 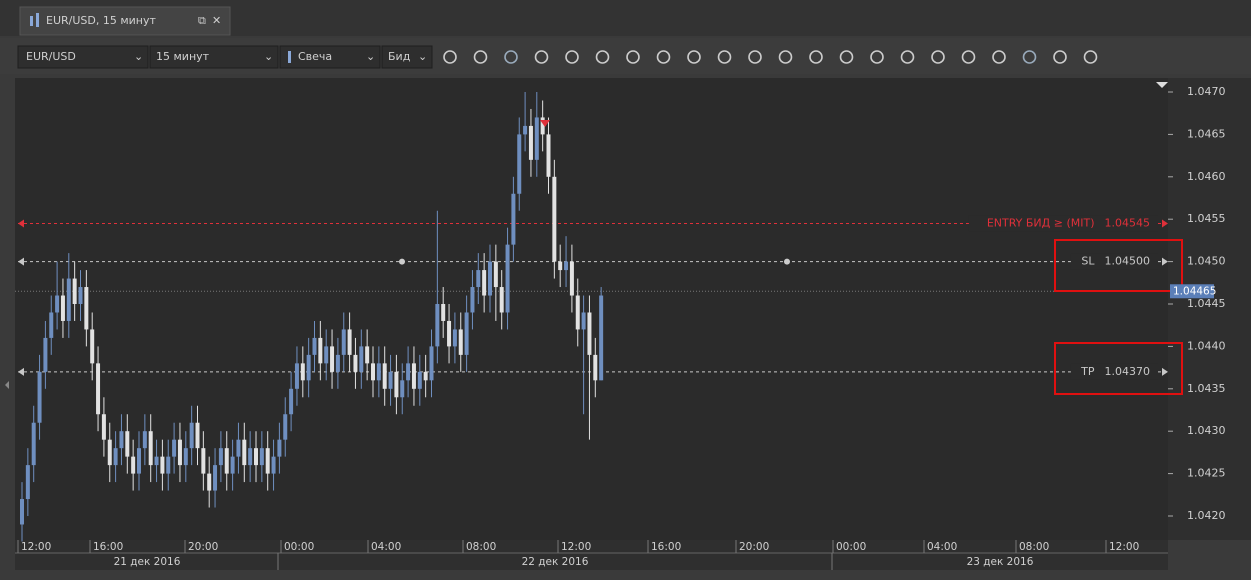 I want to click on period-select, so click(x=214, y=57).